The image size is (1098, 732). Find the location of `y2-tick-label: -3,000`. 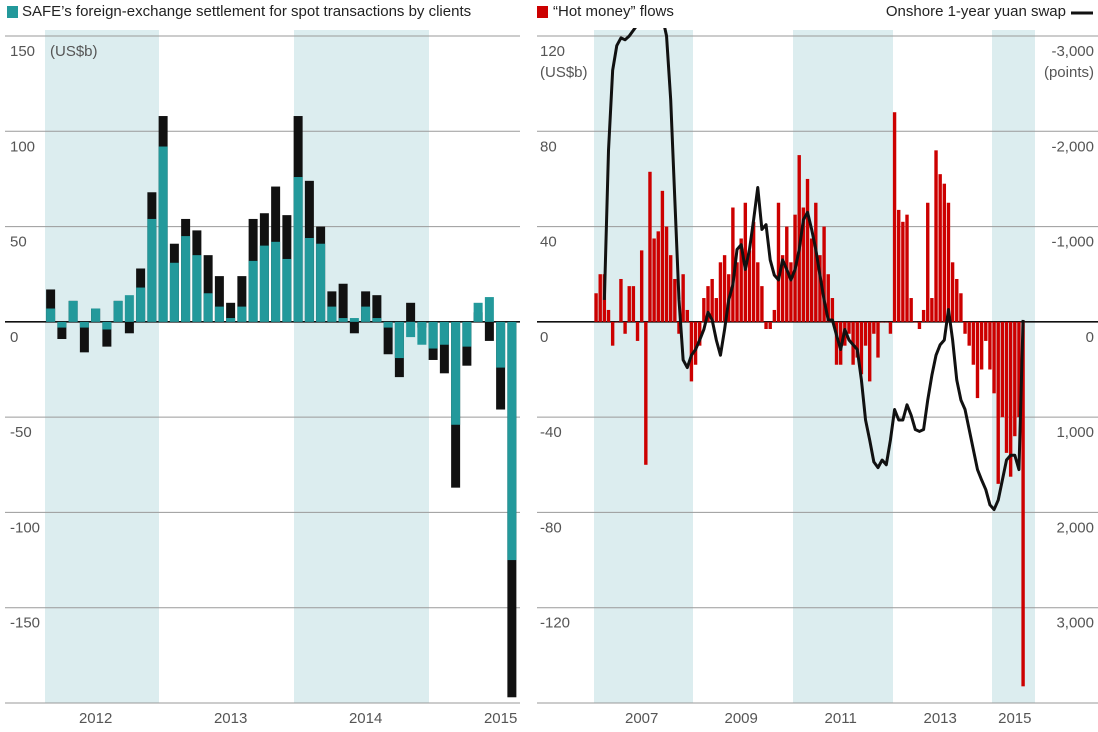

y2-tick-label: -3,000 is located at coordinates (1072, 51).